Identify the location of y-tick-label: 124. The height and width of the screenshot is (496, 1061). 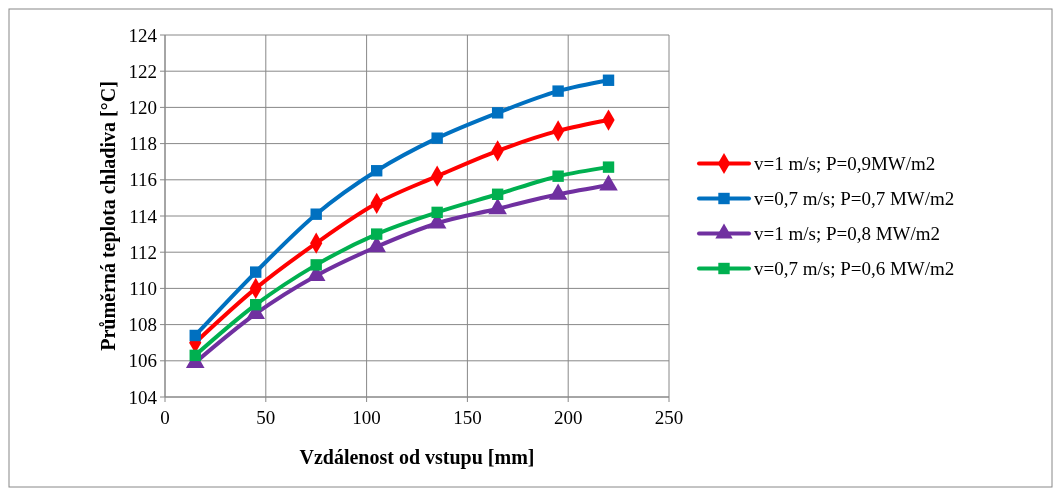
(143, 35).